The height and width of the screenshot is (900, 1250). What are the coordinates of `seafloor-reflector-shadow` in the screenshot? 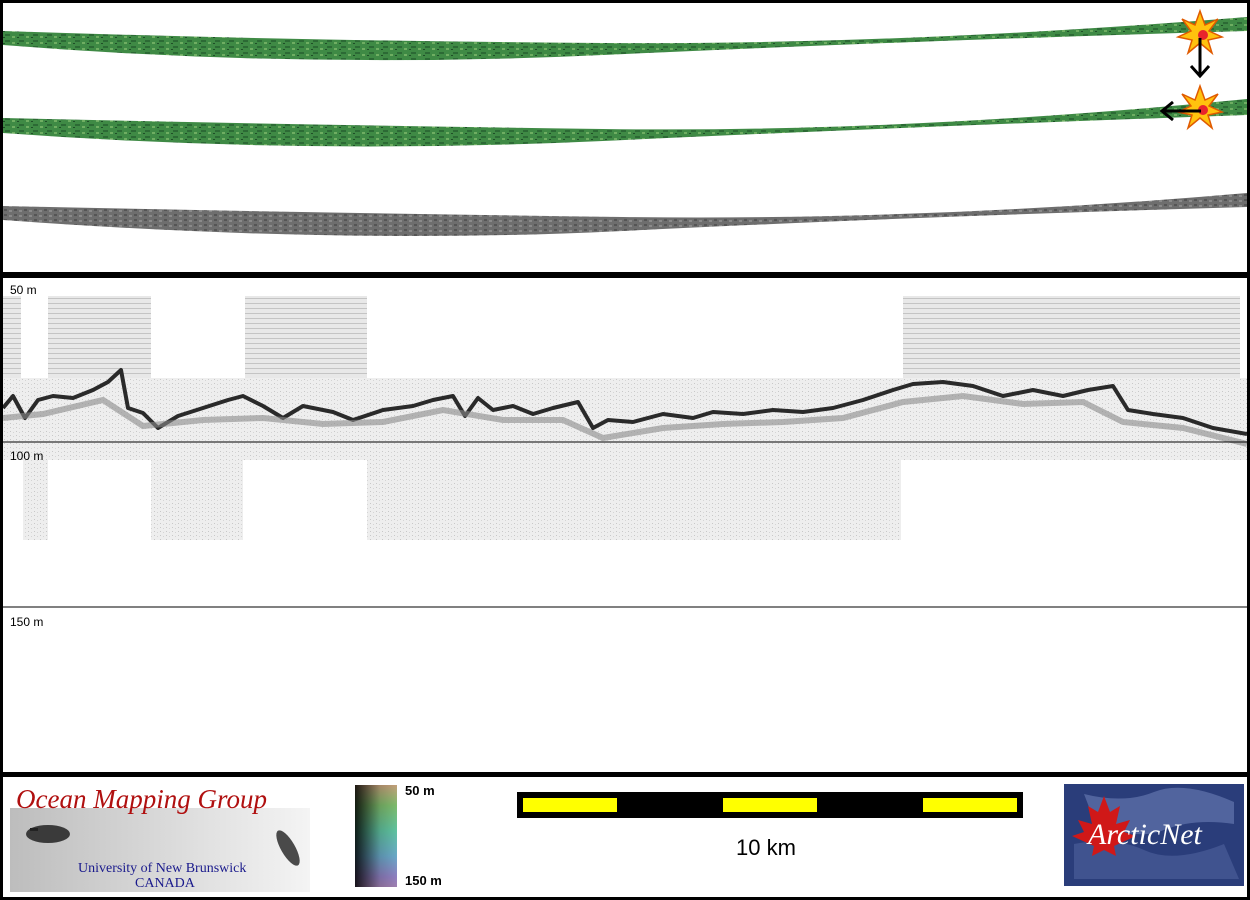 It's located at (625, 419).